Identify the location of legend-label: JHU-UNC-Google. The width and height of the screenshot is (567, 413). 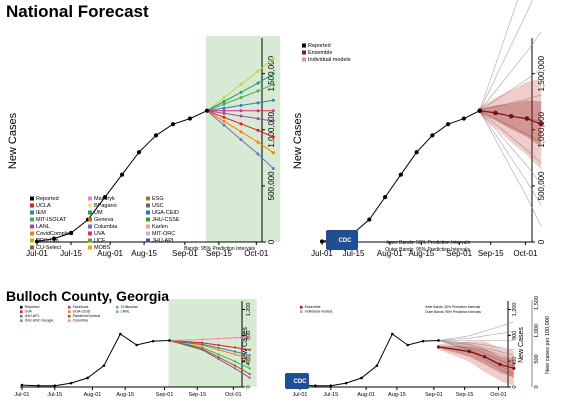
(39, 321).